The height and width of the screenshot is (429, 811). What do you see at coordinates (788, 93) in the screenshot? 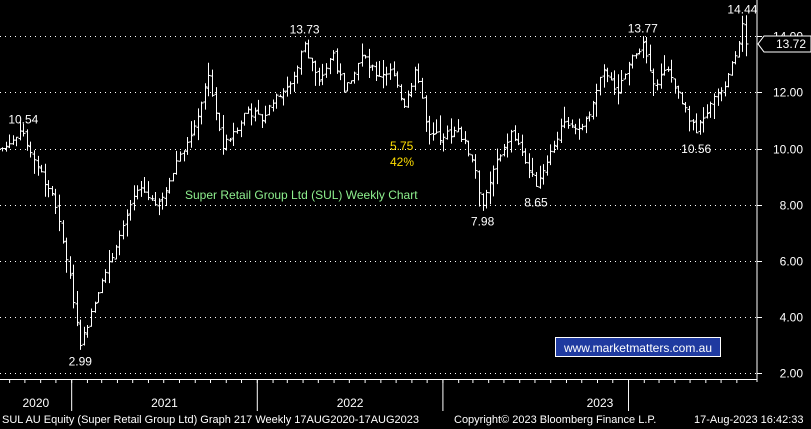
I see `y-tick-label: 12.00` at bounding box center [788, 93].